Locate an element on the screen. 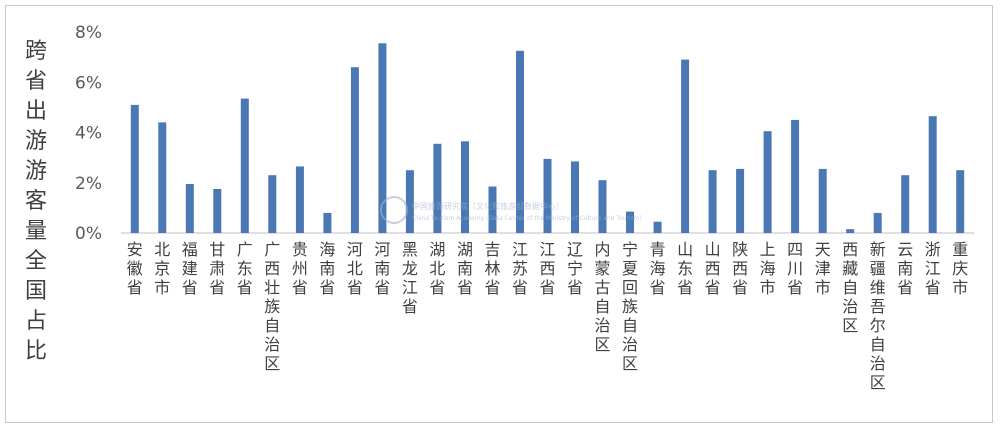  y-axis-label-char: 国 is located at coordinates (36, 291).